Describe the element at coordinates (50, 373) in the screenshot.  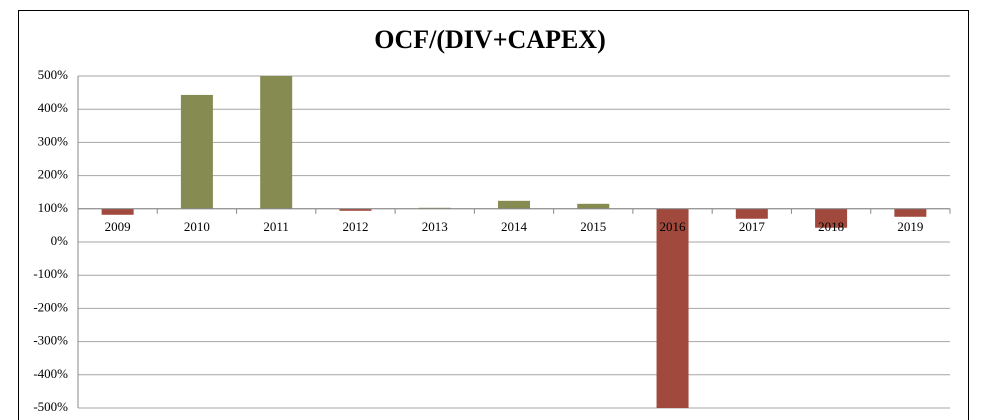
I see `y-tick-label: -400%` at that location.